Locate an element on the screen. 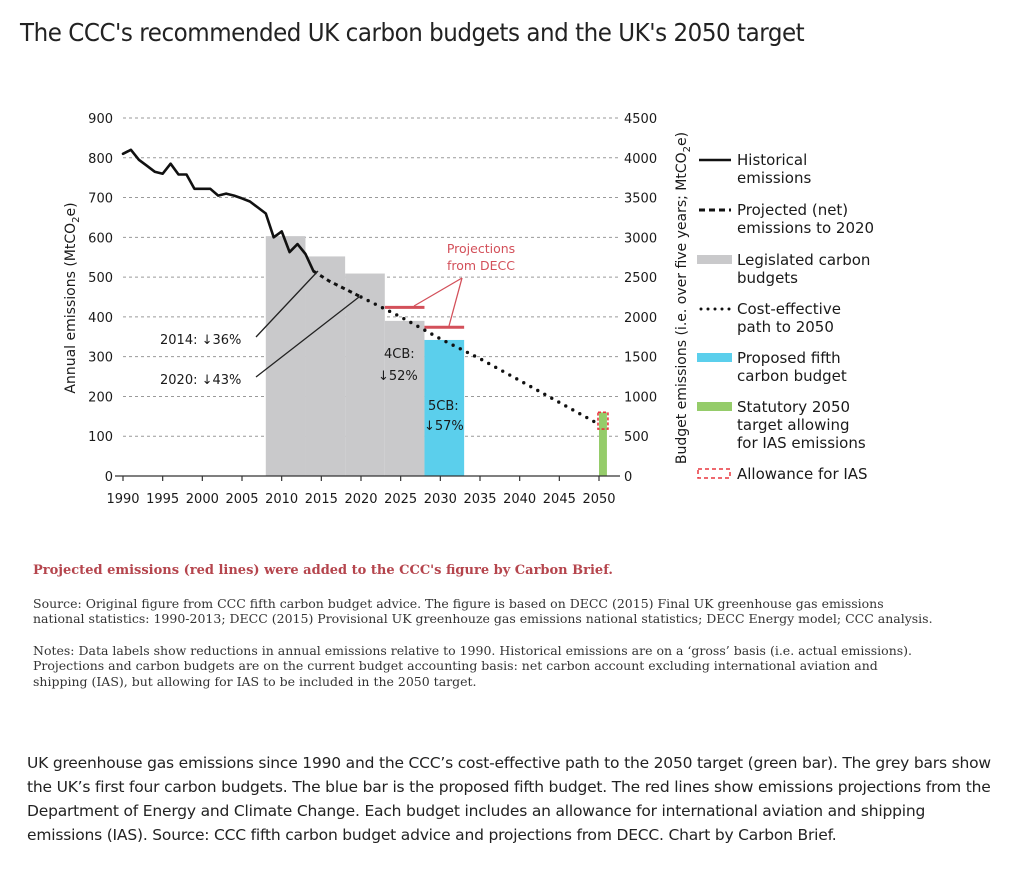 Image resolution: width=1023 pixels, height=891 pixels. legend-swatch-ias is located at coordinates (714, 473).